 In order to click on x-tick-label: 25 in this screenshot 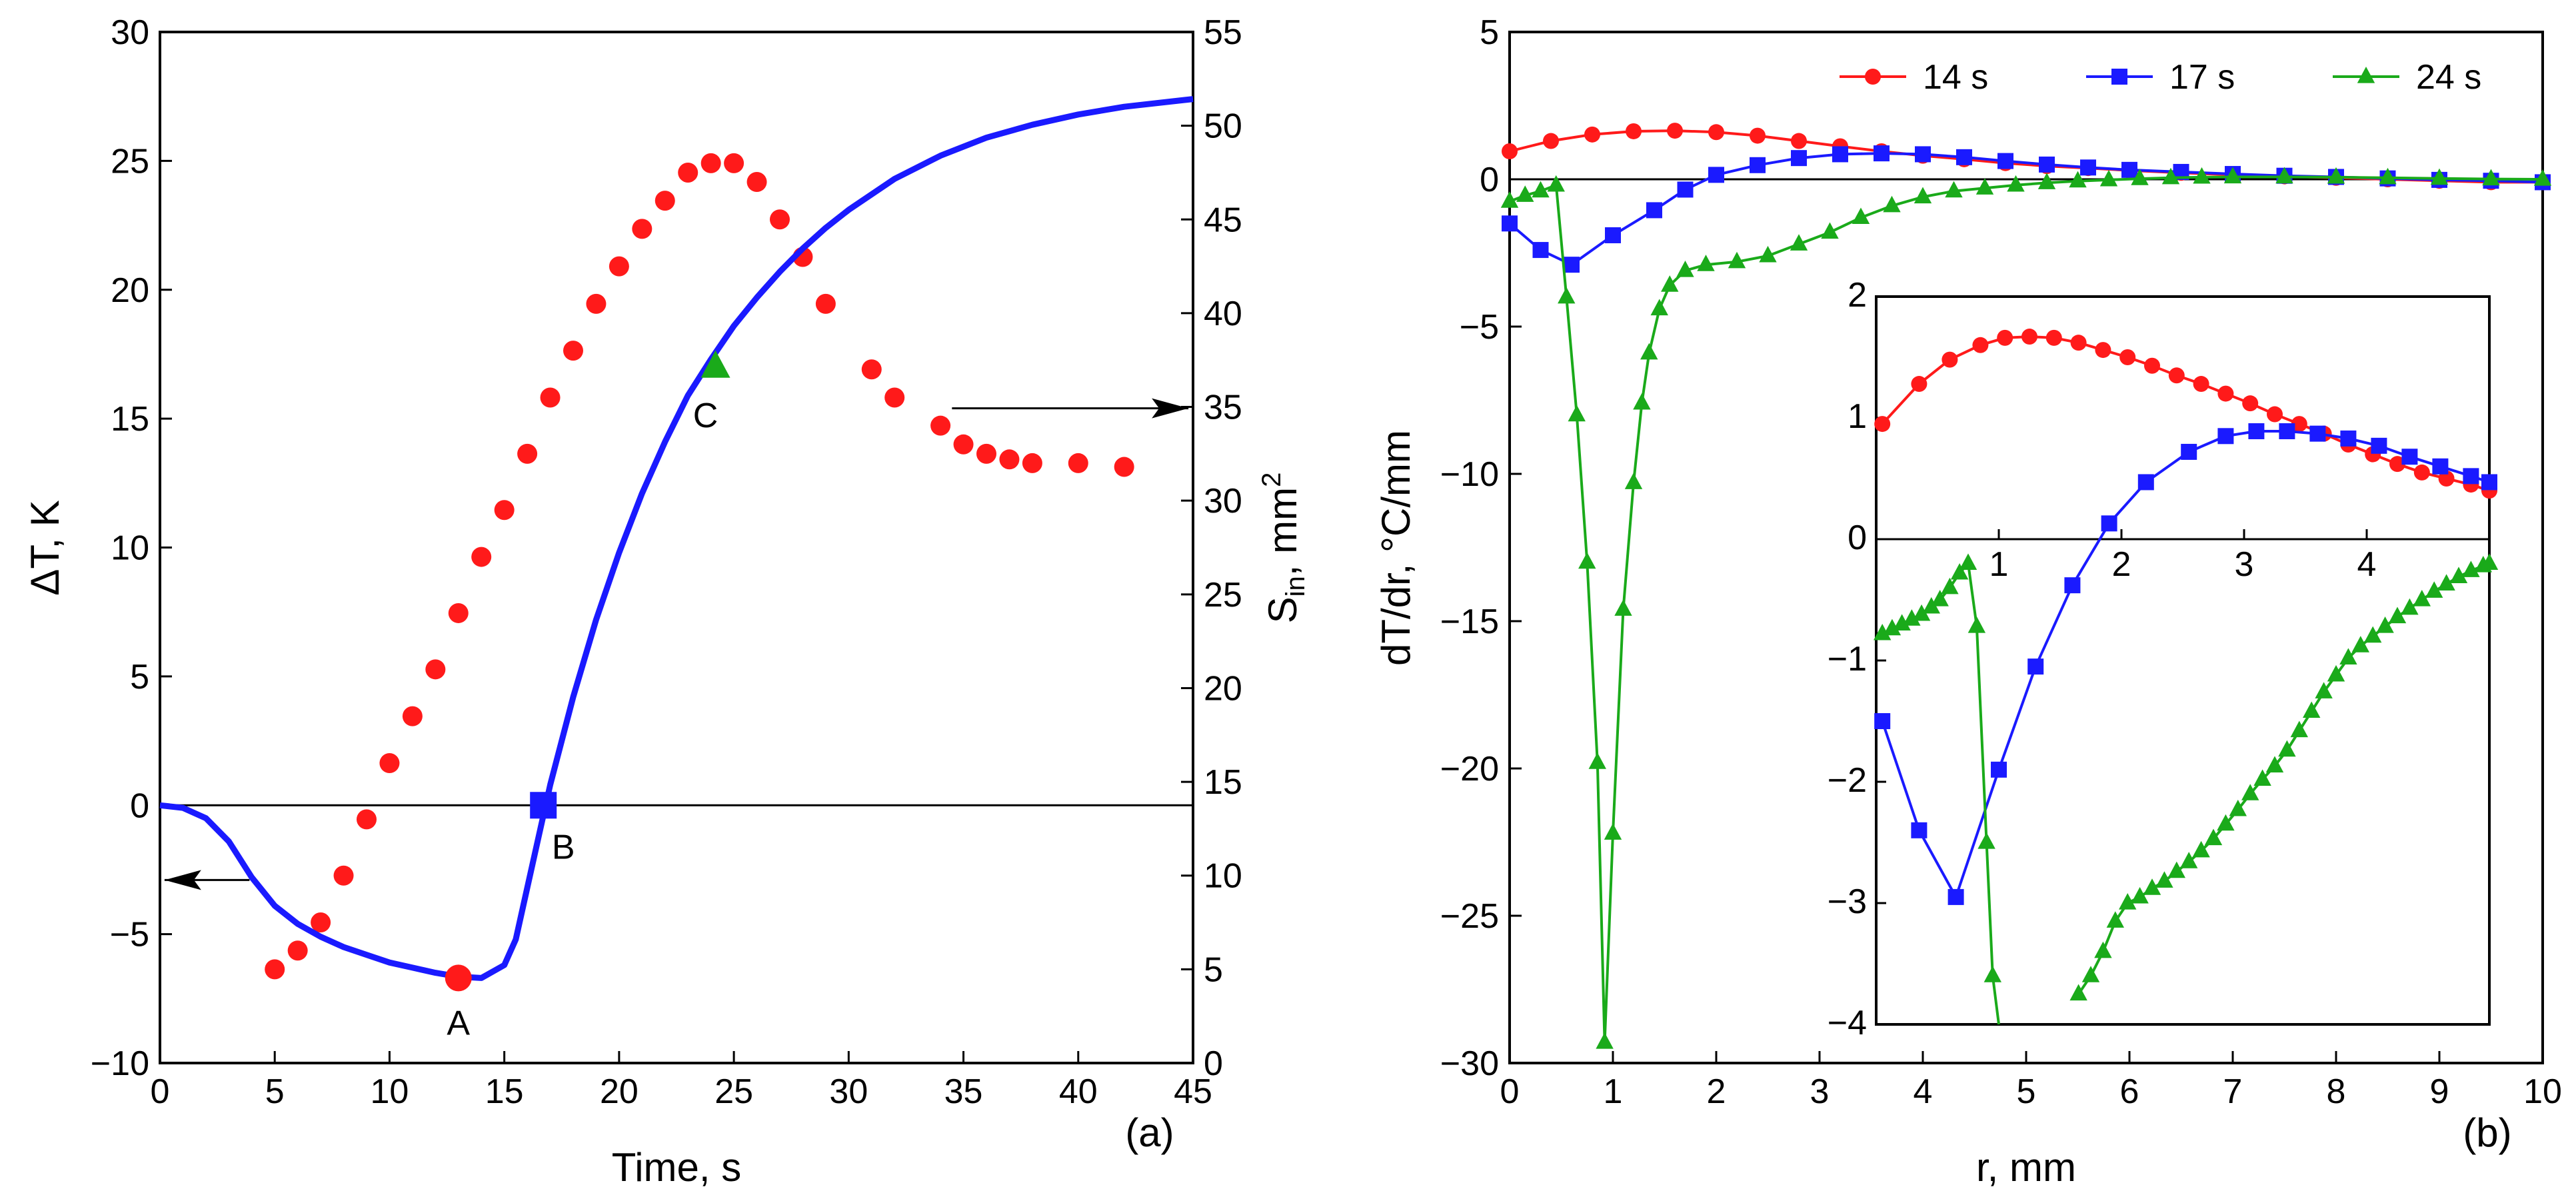, I will do `click(733, 1091)`.